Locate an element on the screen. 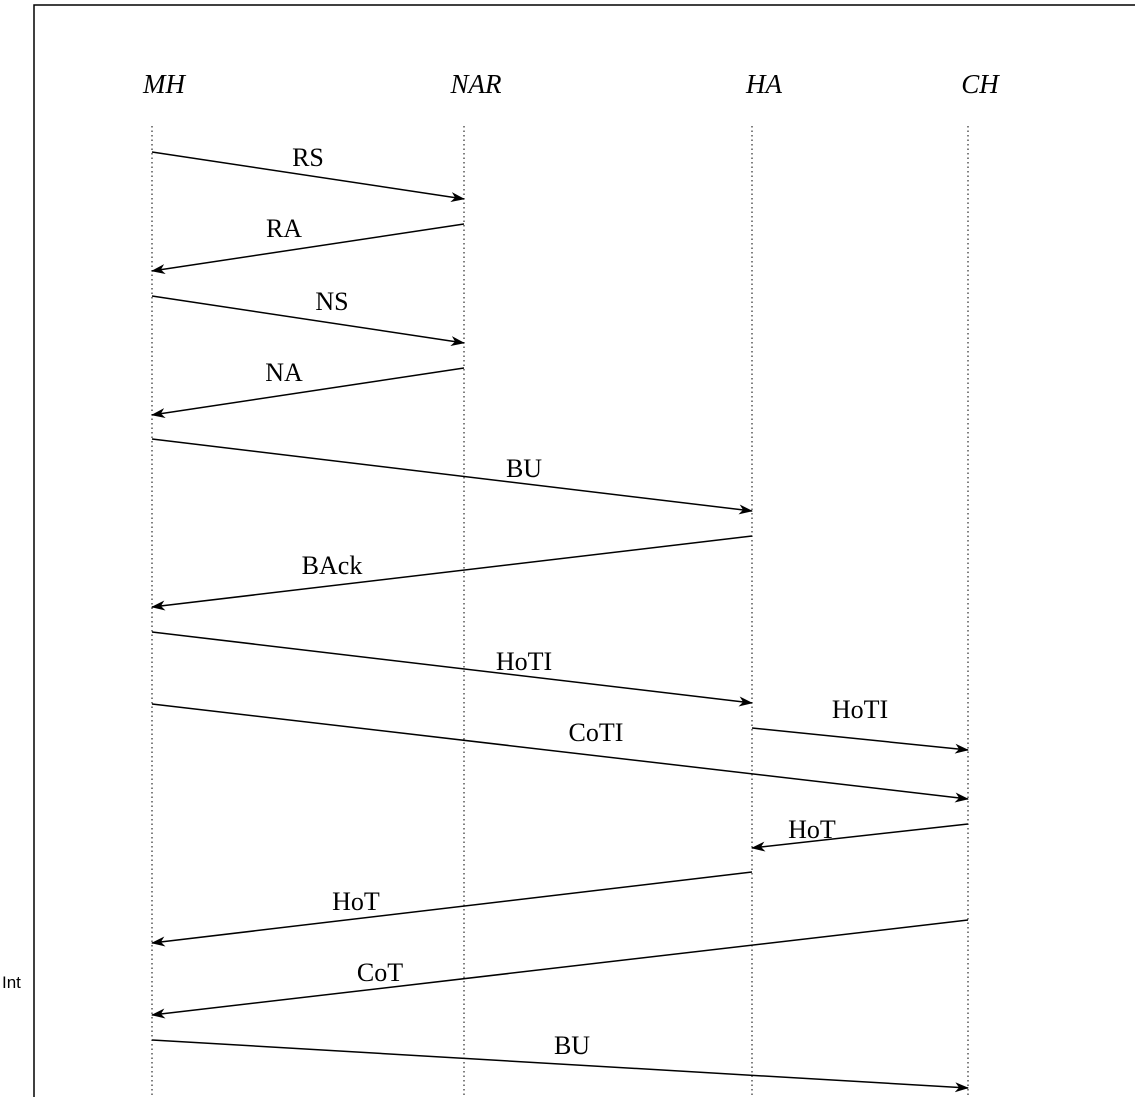  message-label: BAck is located at coordinates (332, 565).